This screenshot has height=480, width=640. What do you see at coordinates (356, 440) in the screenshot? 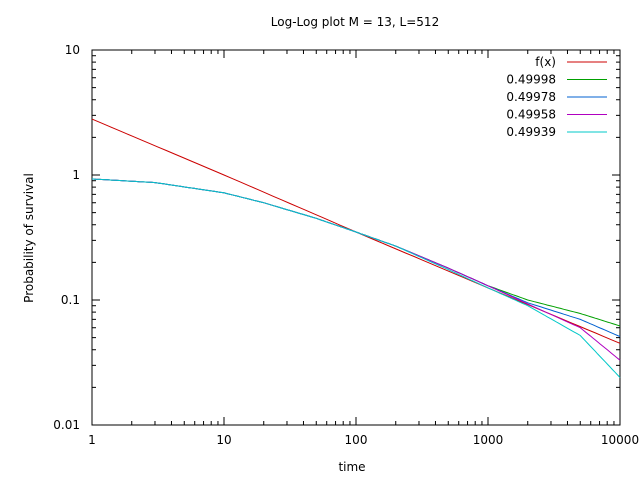
I see `x-tick-label: 100` at bounding box center [356, 440].